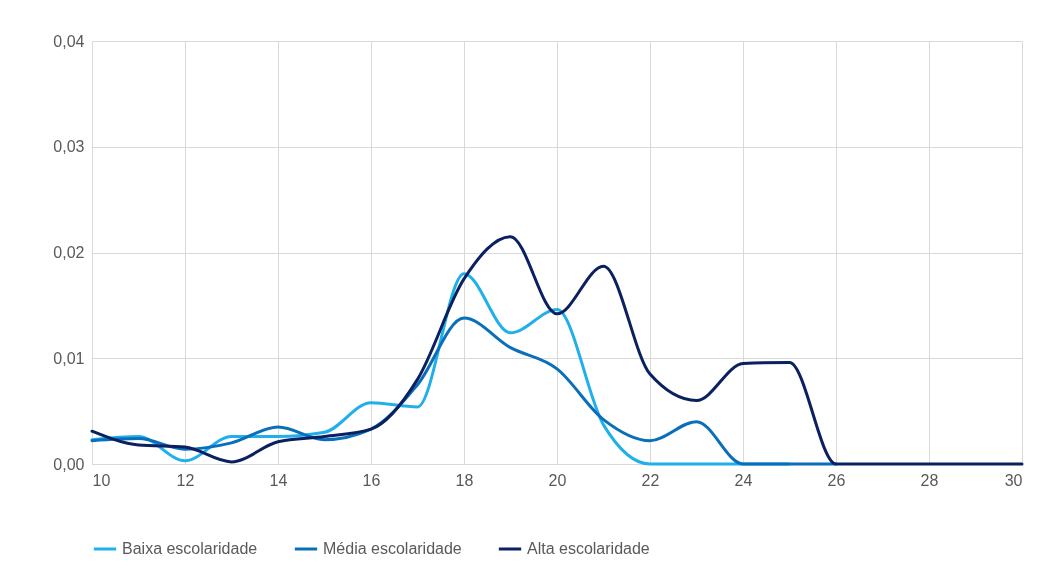 The width and height of the screenshot is (1051, 581). Describe the element at coordinates (464, 480) in the screenshot. I see `x-tick-label: 18` at that location.